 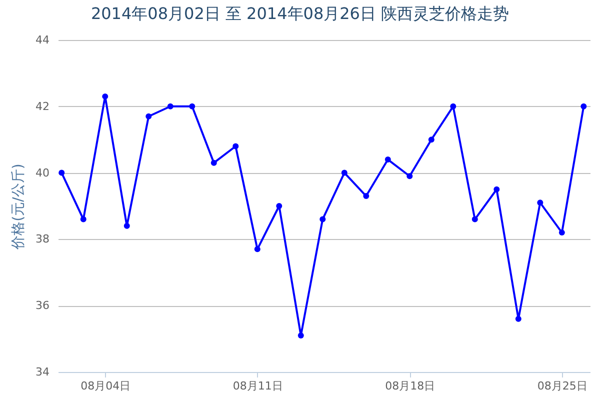 I want to click on y-tick-label: 36, so click(x=43, y=305).